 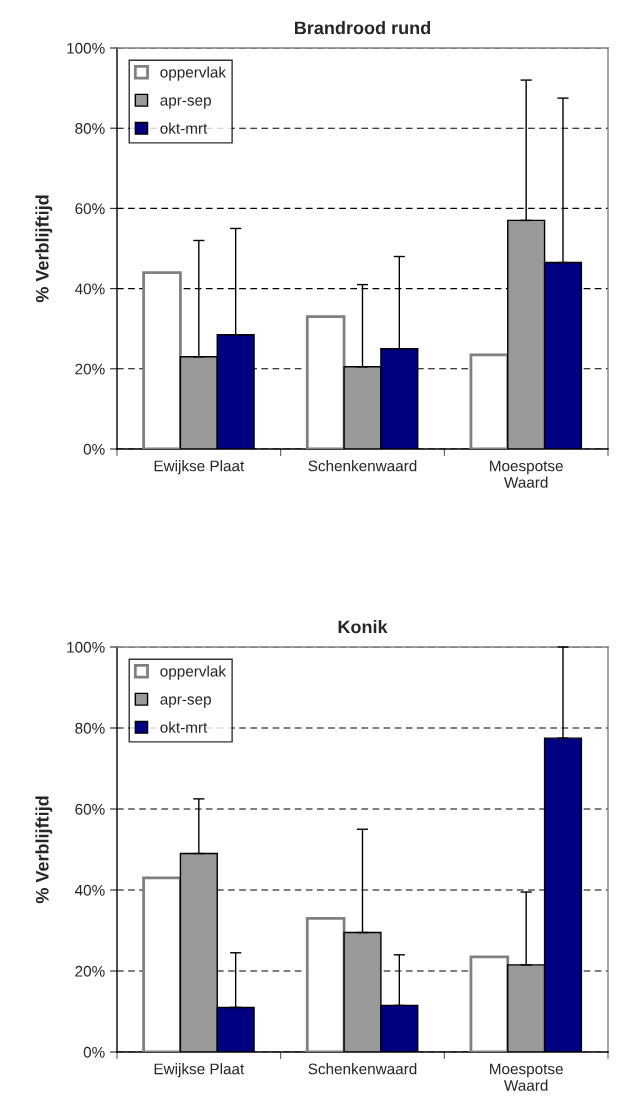 What do you see at coordinates (363, 627) in the screenshot?
I see `chart-title: Konik` at bounding box center [363, 627].